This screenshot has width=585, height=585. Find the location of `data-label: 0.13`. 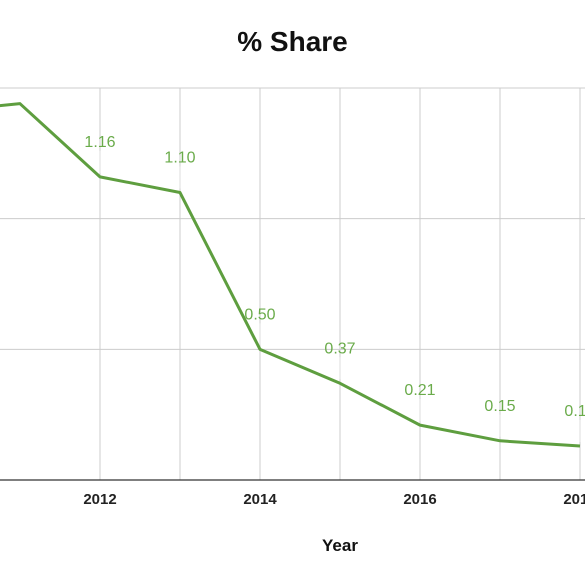

data-label: 0.13 is located at coordinates (574, 411).